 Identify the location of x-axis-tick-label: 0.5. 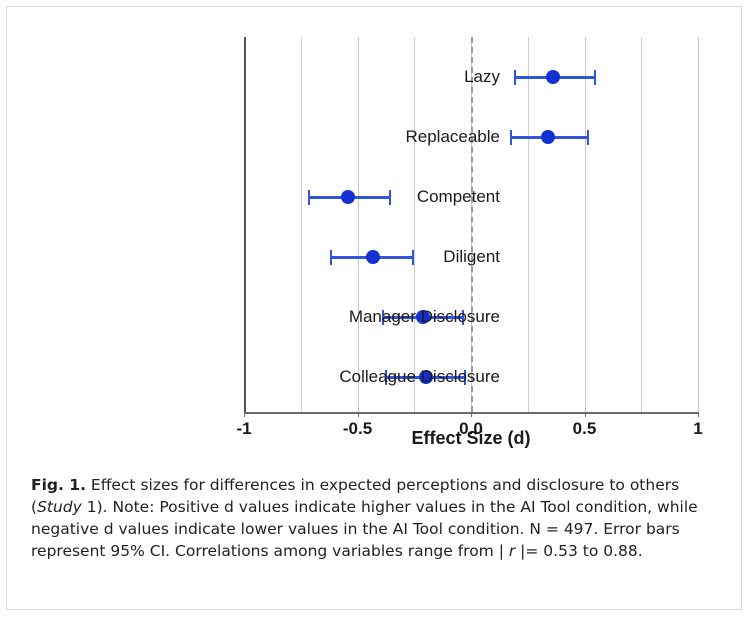
(584, 428).